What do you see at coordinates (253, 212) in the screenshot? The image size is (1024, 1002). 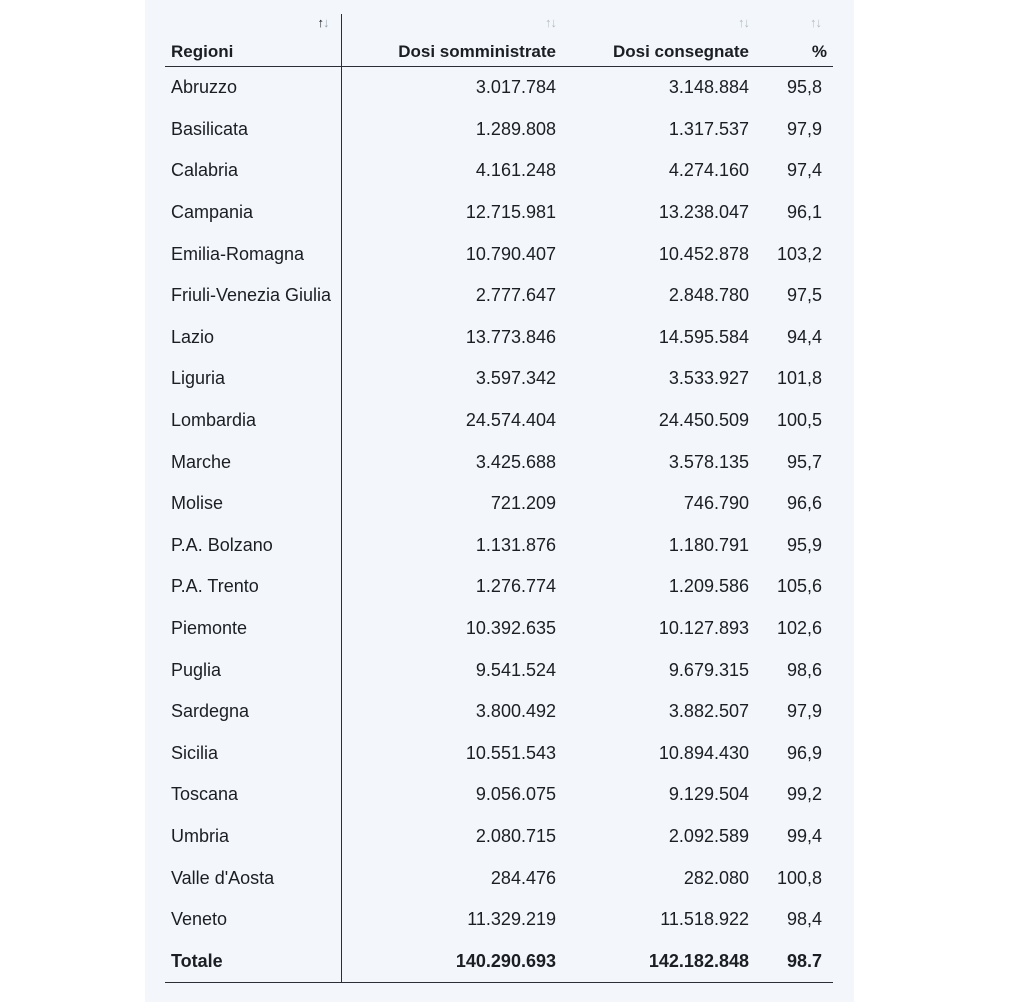 I see `region-cell: Campania` at bounding box center [253, 212].